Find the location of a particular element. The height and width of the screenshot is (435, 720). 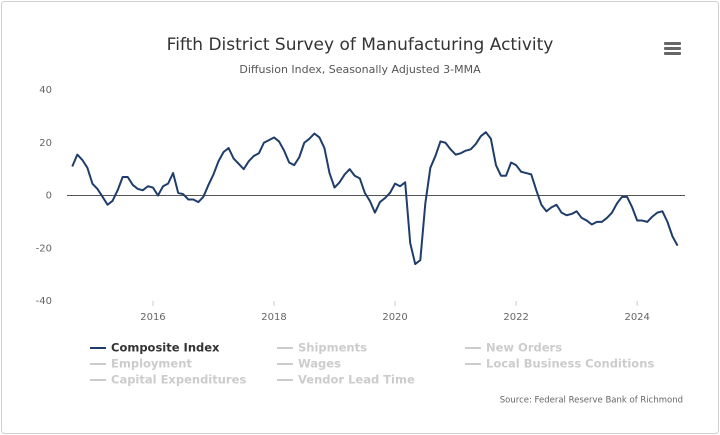

legend-item: New Orders is located at coordinates (513, 348).